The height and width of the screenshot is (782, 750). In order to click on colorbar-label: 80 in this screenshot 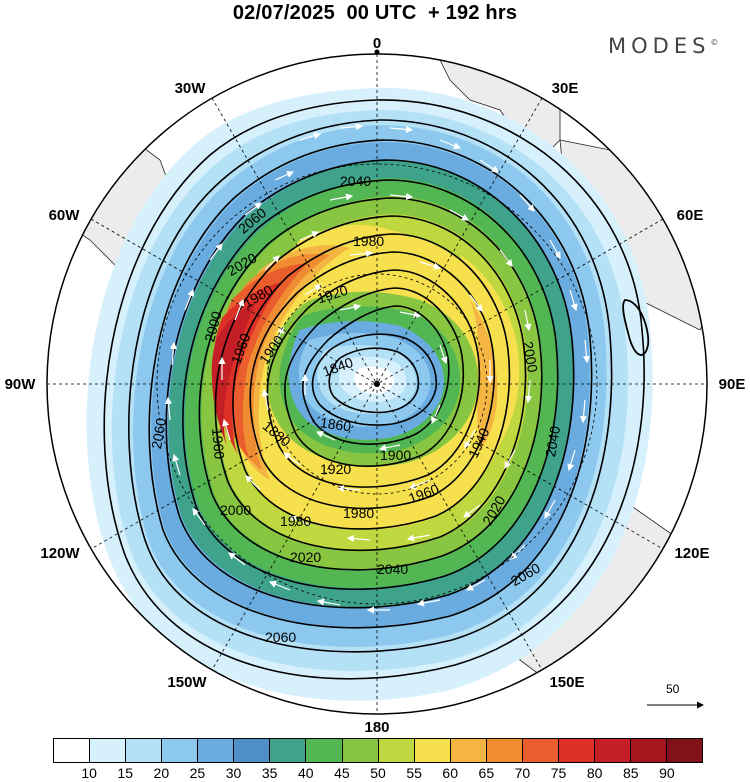, I will do `click(594, 773)`.